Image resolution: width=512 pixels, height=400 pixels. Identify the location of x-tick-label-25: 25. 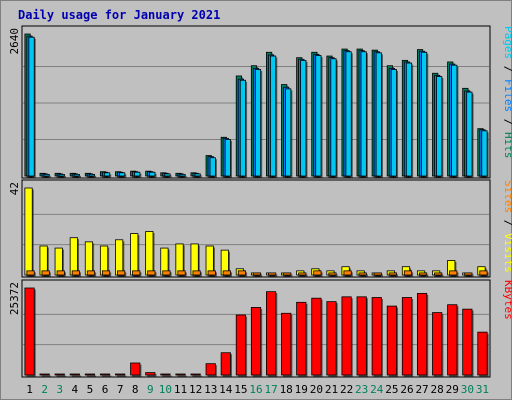
(391, 389).